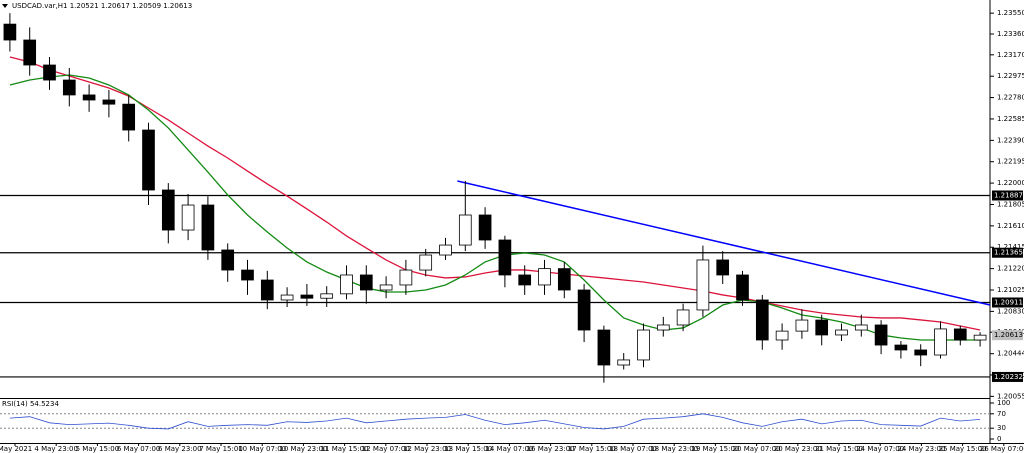 The height and width of the screenshot is (453, 1024). What do you see at coordinates (724, 243) in the screenshot?
I see `trendline` at bounding box center [724, 243].